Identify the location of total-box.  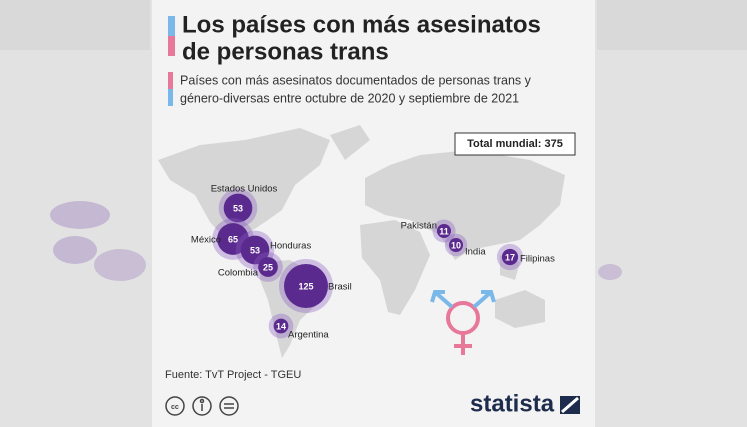
(515, 144).